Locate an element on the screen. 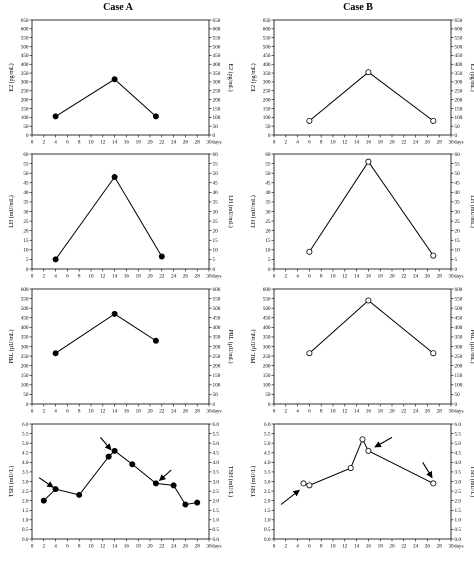 The height and width of the screenshot is (570, 474). y-tick-label-left: 0.0 is located at coordinates (25, 540).